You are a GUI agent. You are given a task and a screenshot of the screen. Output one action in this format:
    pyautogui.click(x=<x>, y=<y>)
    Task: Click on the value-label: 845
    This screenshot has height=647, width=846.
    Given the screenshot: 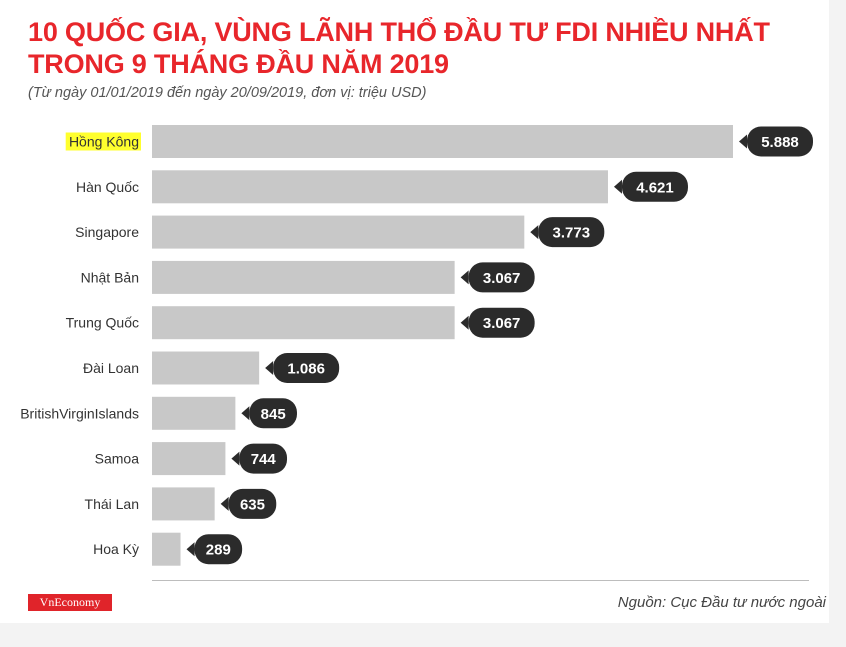 What is the action you would take?
    pyautogui.click(x=273, y=414)
    